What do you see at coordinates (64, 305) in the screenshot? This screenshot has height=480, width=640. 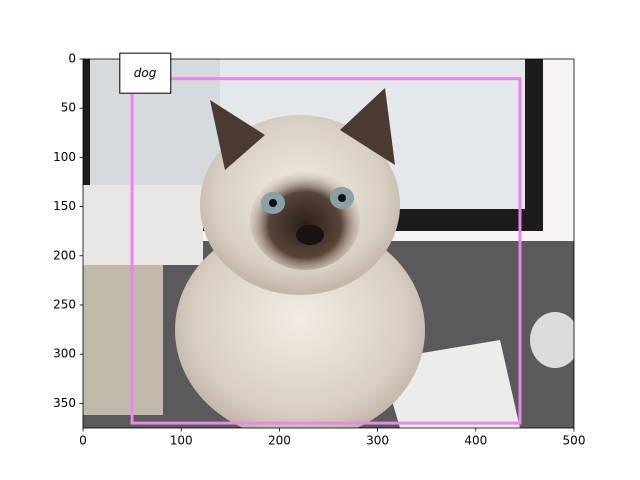 I see `y-tick-label: 250` at bounding box center [64, 305].